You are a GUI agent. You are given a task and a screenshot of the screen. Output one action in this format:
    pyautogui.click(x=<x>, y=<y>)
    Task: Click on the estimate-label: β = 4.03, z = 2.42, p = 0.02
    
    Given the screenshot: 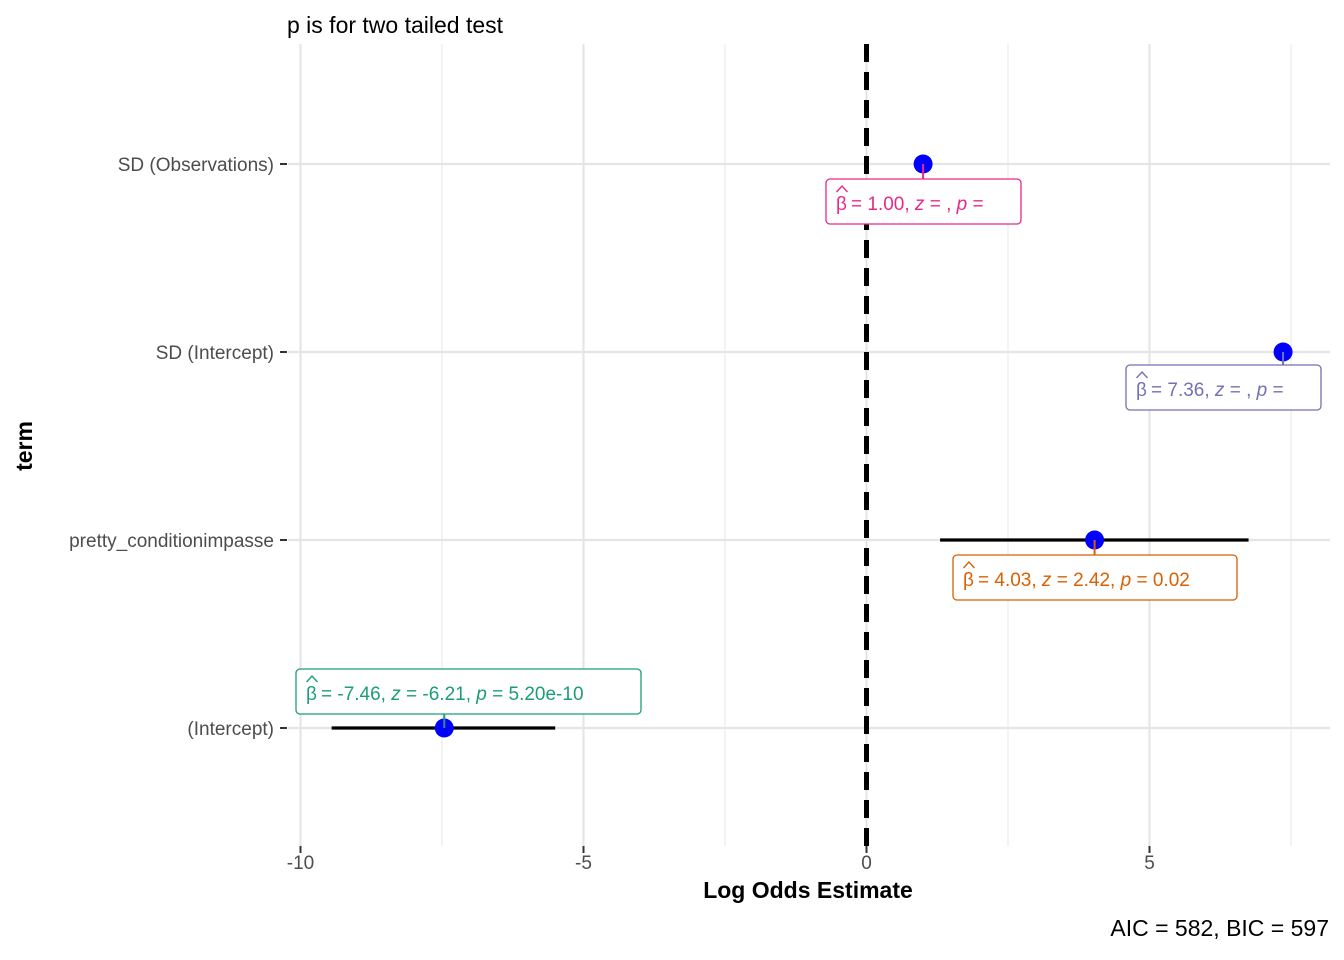 What is the action you would take?
    pyautogui.click(x=1095, y=570)
    